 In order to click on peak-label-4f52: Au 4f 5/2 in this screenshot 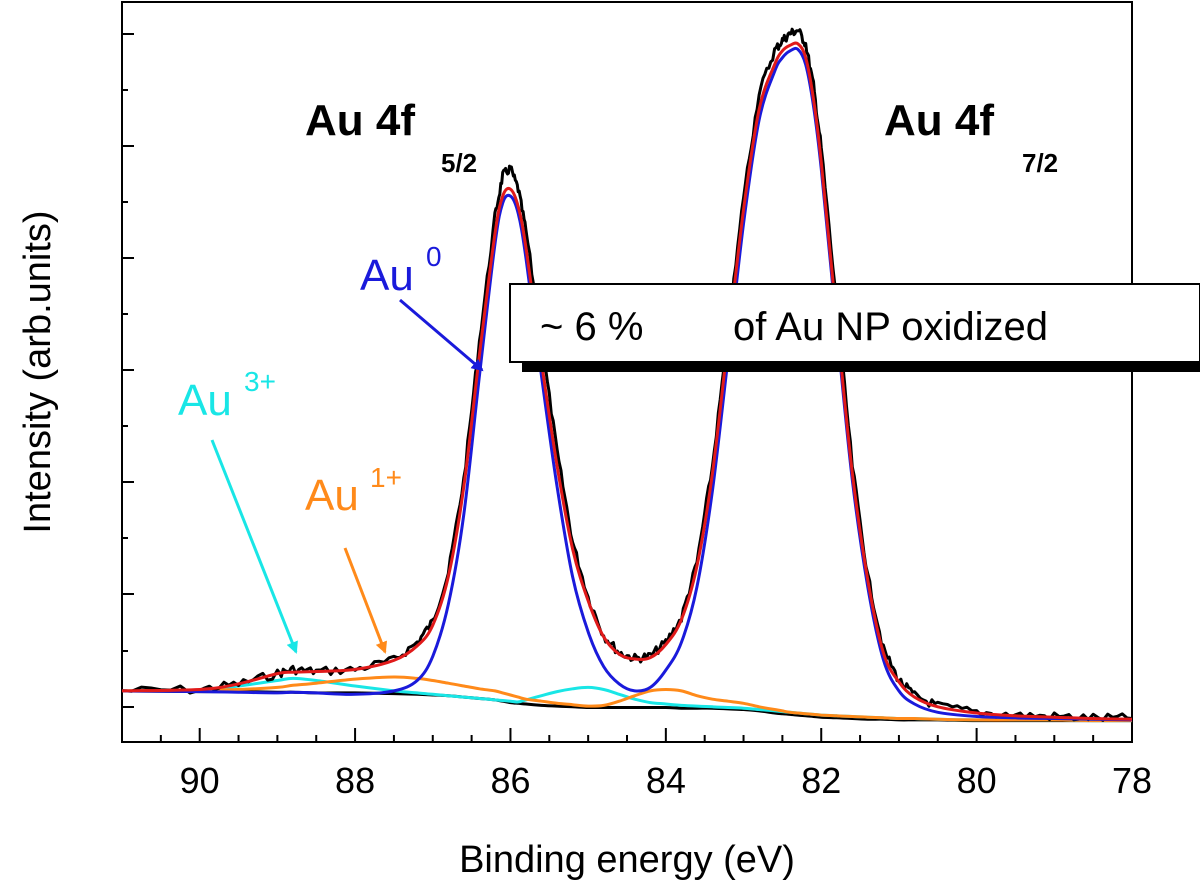, I will do `click(391, 137)`.